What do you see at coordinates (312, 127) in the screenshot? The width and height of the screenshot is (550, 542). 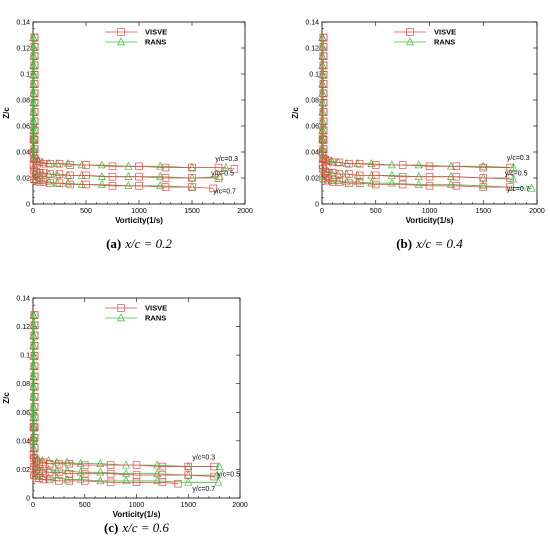 I see `y-tick-label: 0.06` at bounding box center [312, 127].